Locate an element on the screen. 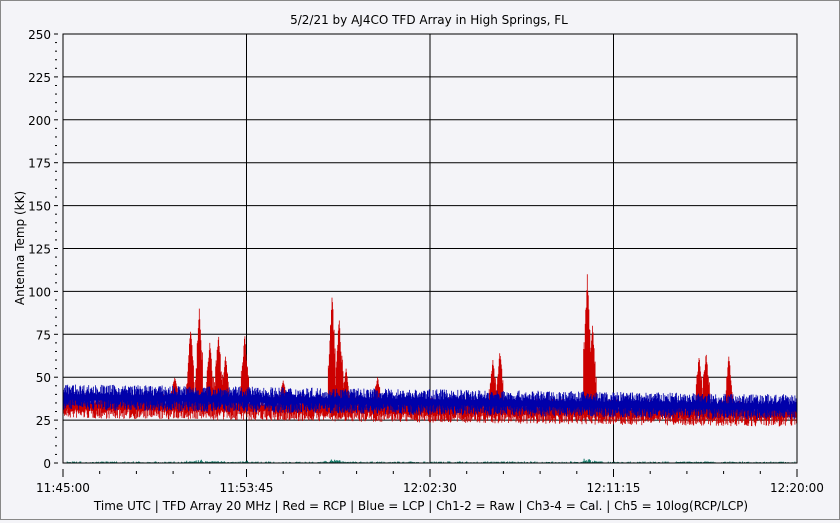 This screenshot has width=840, height=523. y-tick-label: 150 is located at coordinates (39, 207).